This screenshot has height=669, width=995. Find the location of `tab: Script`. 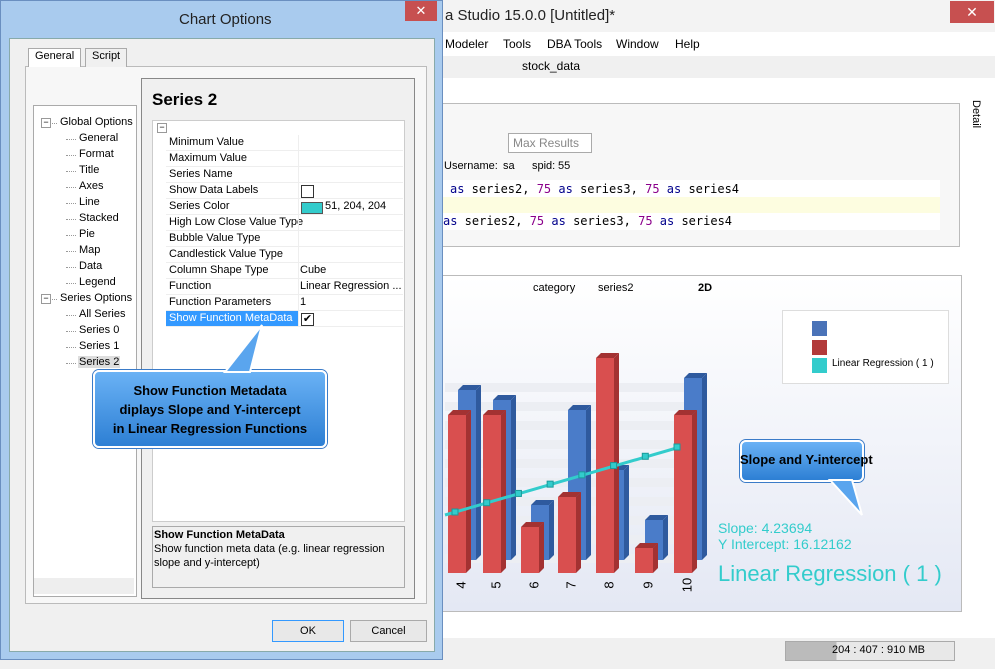

tab: Script is located at coordinates (106, 57).